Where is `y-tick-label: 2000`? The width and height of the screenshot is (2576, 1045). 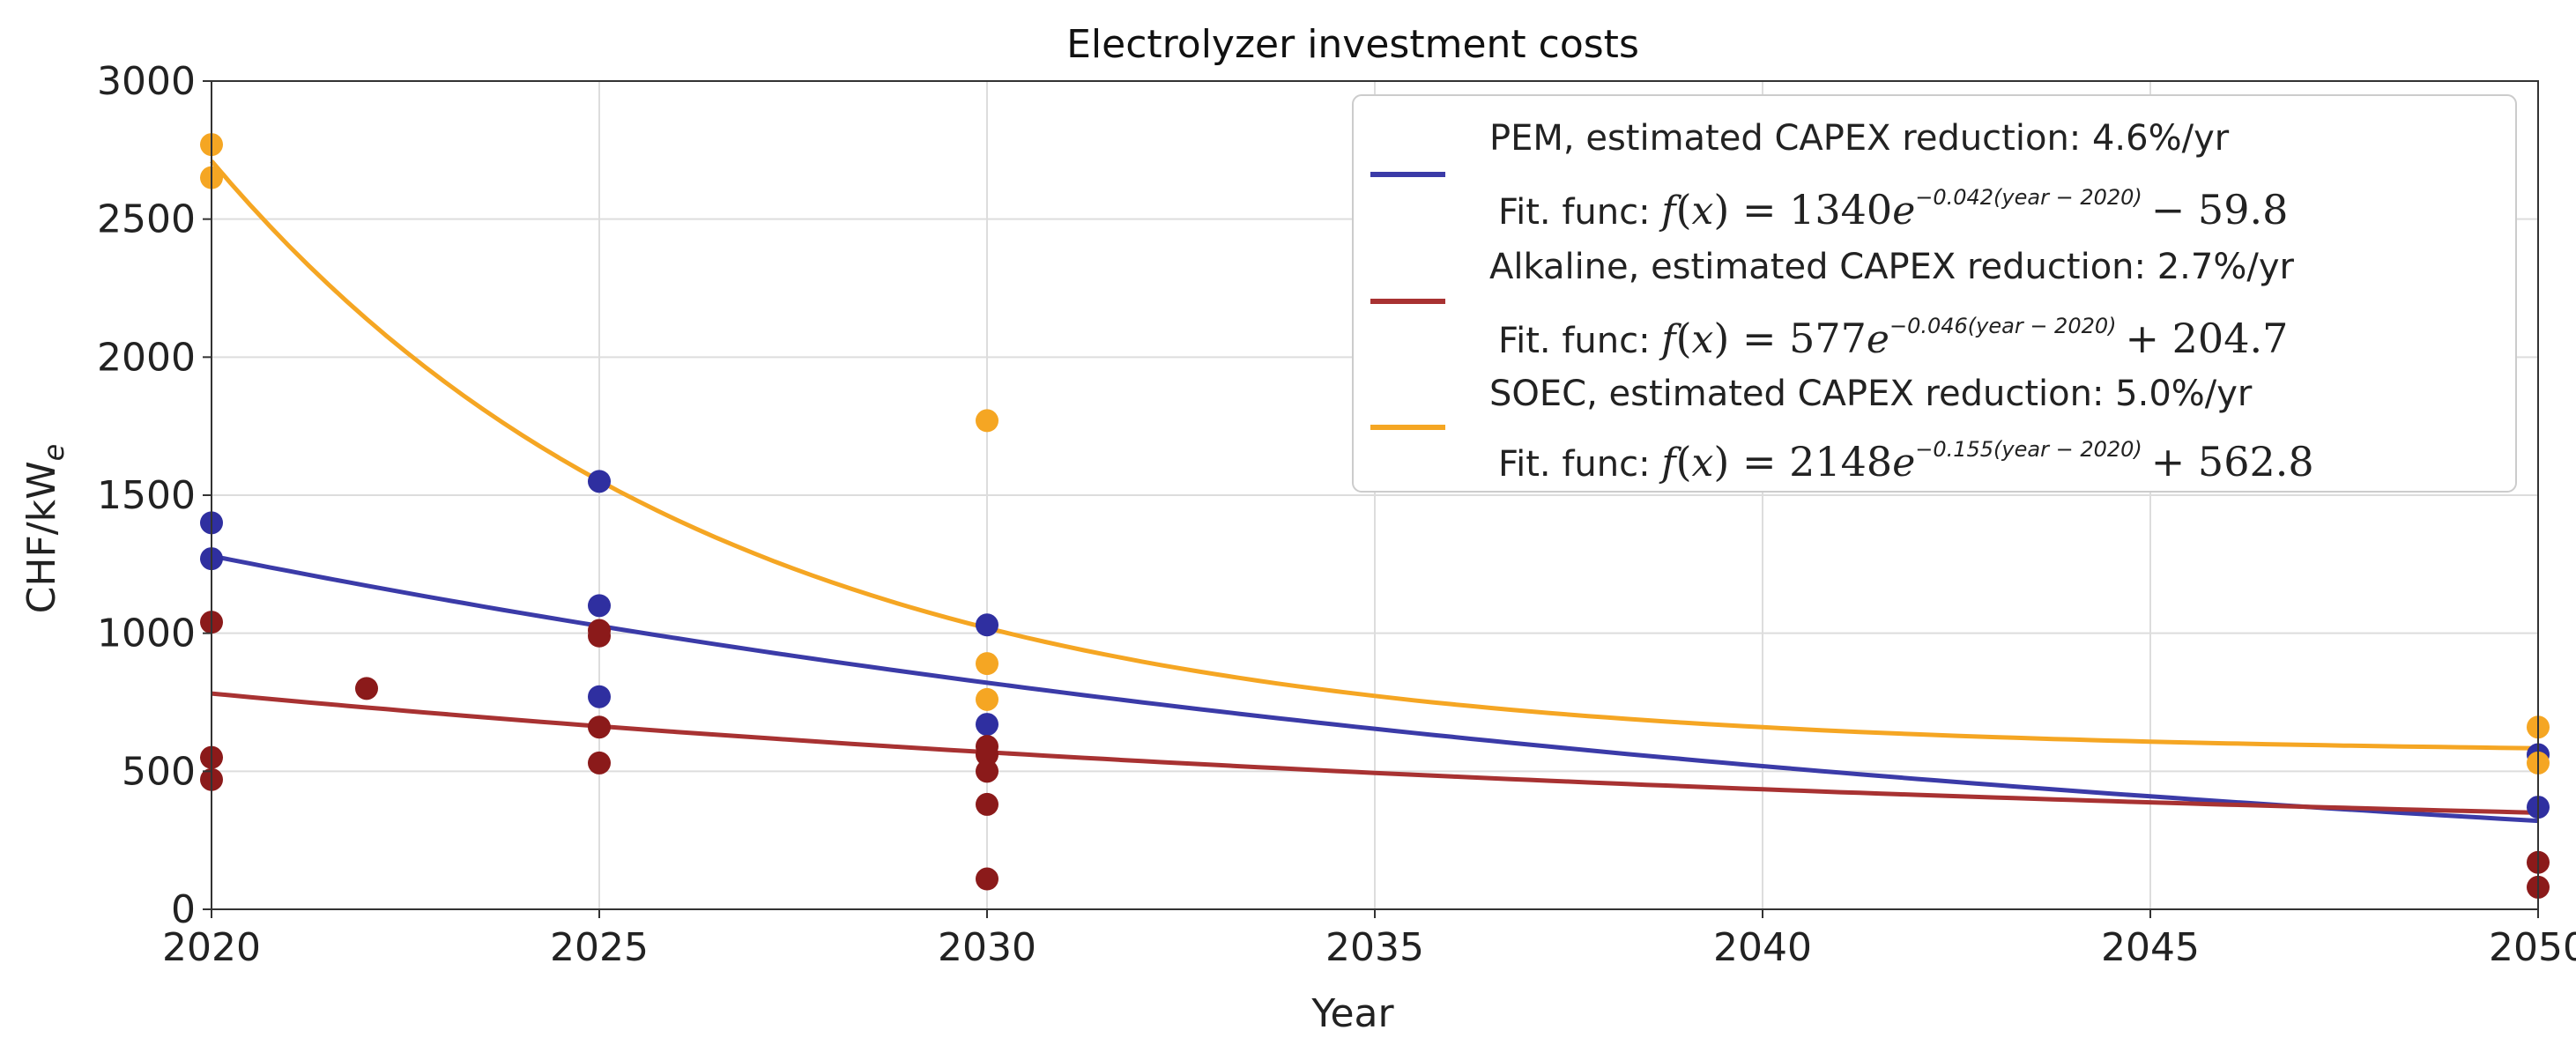 y-tick-label: 2000 is located at coordinates (146, 357).